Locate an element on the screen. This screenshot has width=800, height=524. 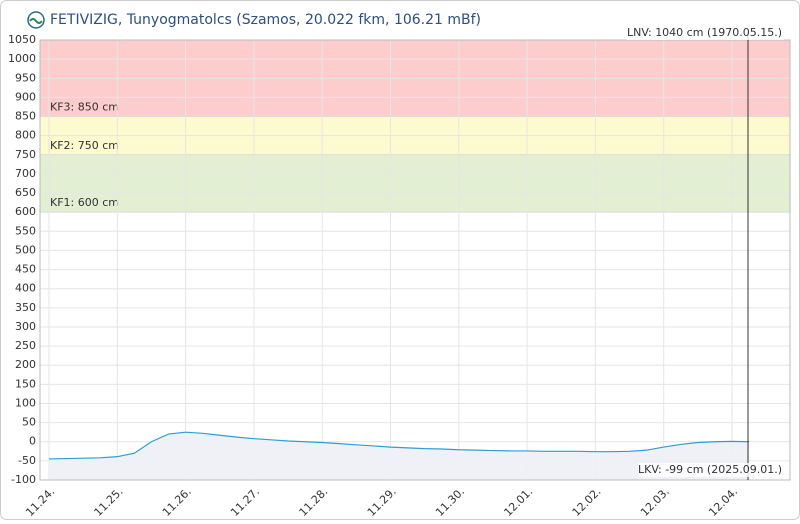
y-tick-label: 500 is located at coordinates (25, 249).